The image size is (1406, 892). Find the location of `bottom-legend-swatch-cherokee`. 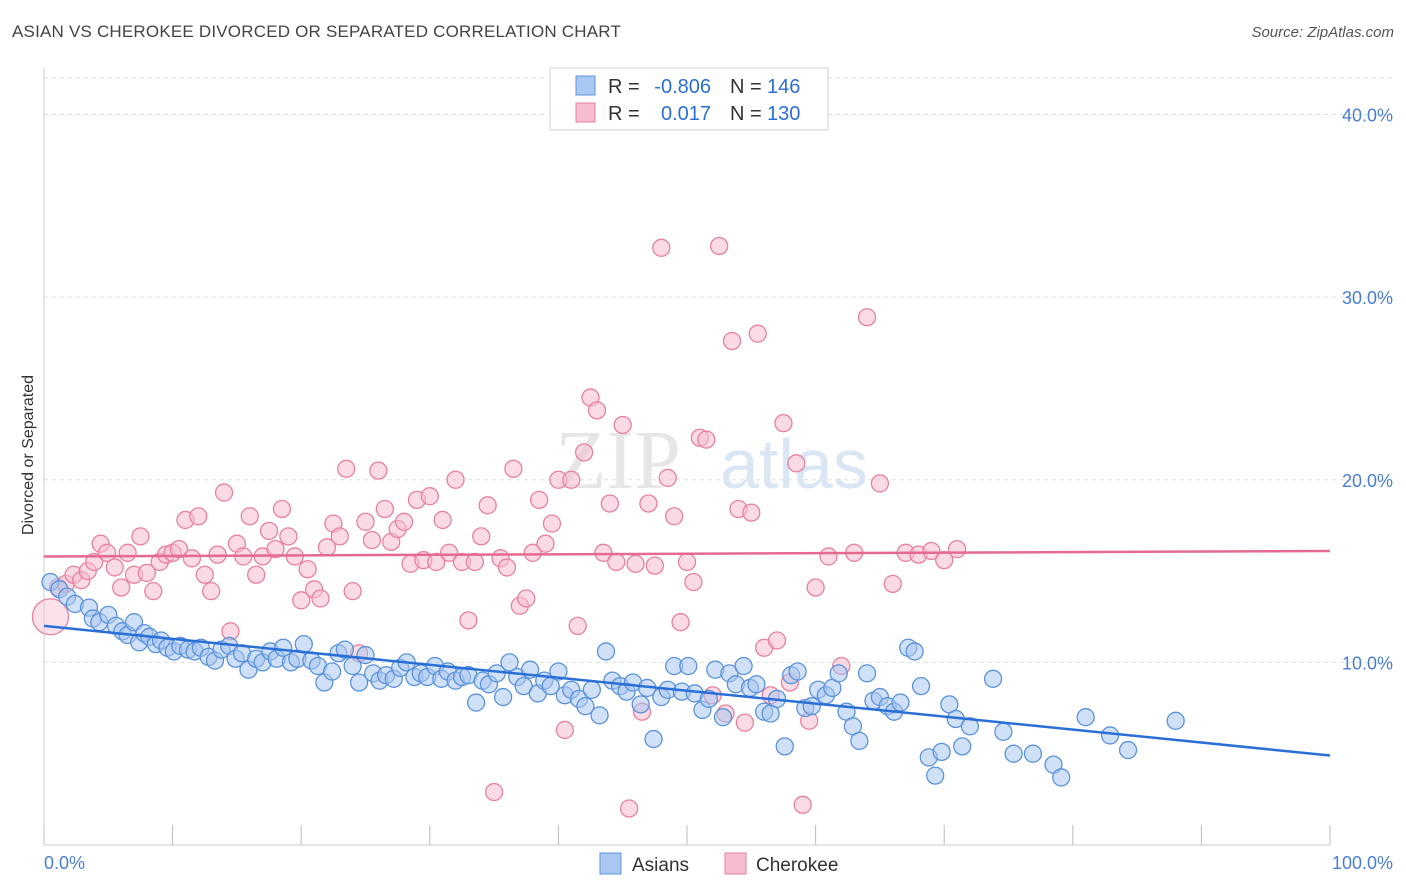

bottom-legend-swatch-cherokee is located at coordinates (735, 863).